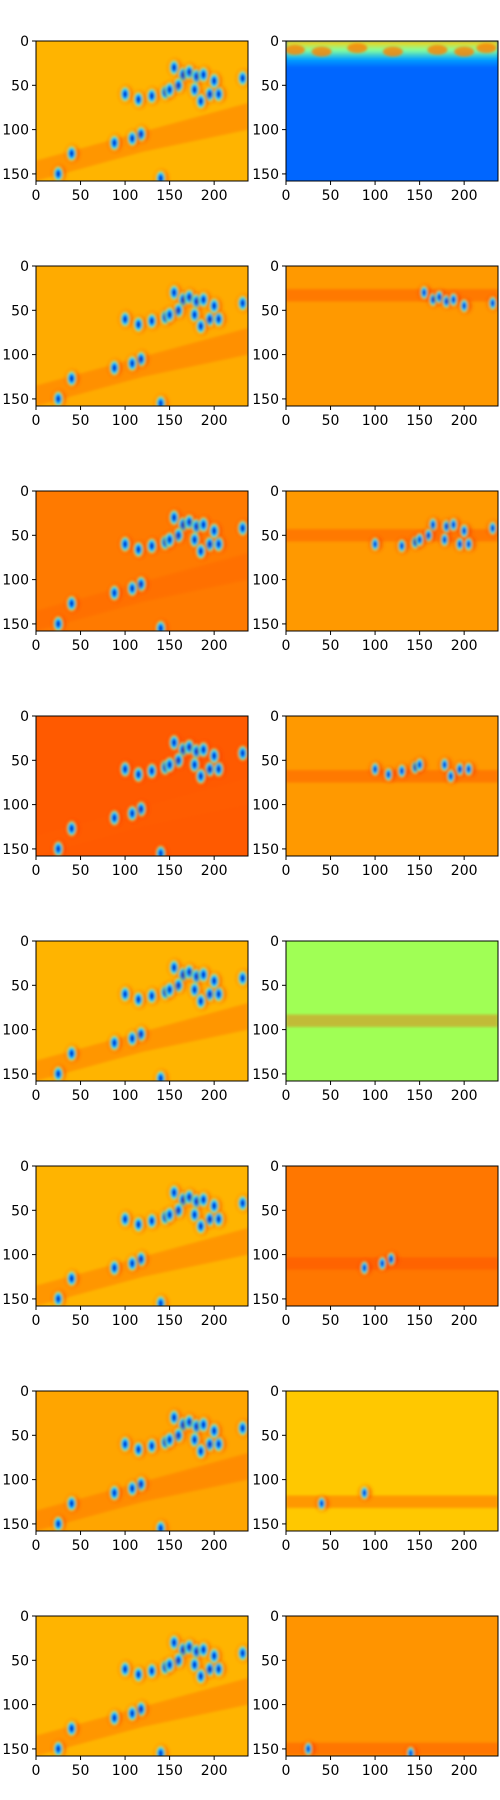 This screenshot has width=500, height=1800. I want to click on panel-7-1: 0 50 100 150 200 0 50 100 150, so click(125, 1469).